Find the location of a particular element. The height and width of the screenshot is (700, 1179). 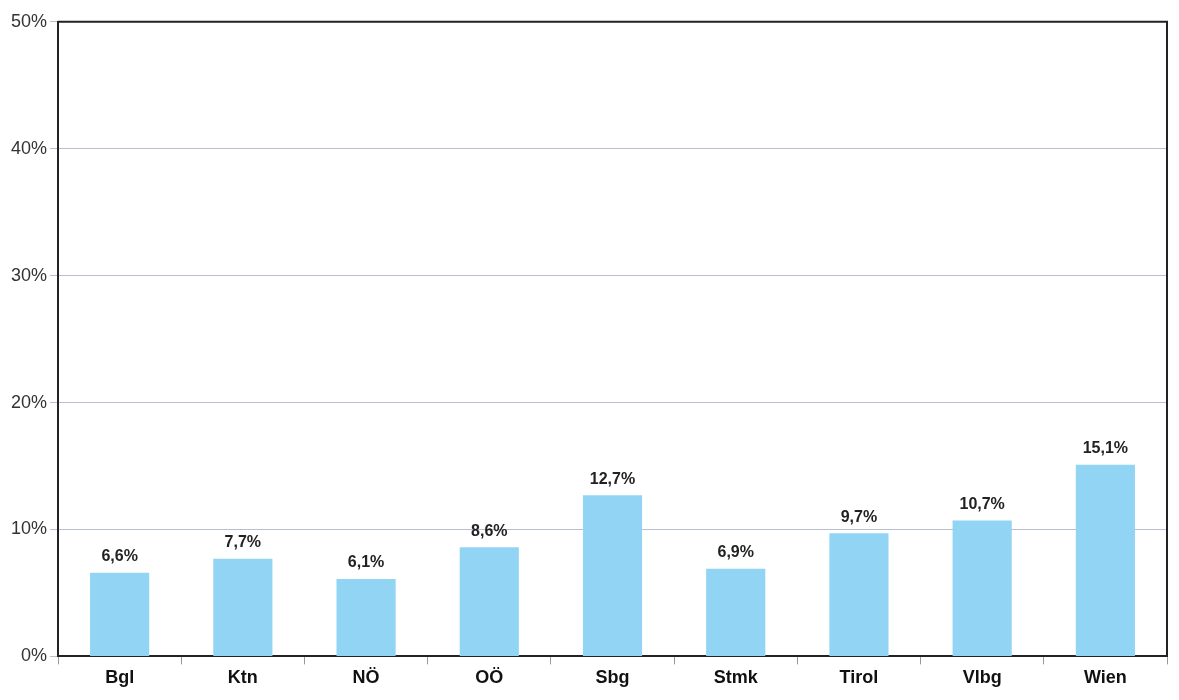

y-tick-label: 0% is located at coordinates (34, 655).